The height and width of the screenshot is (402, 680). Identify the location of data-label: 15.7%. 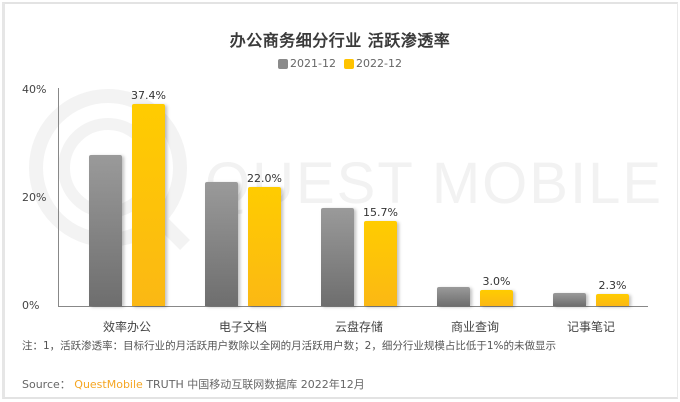
(380, 213).